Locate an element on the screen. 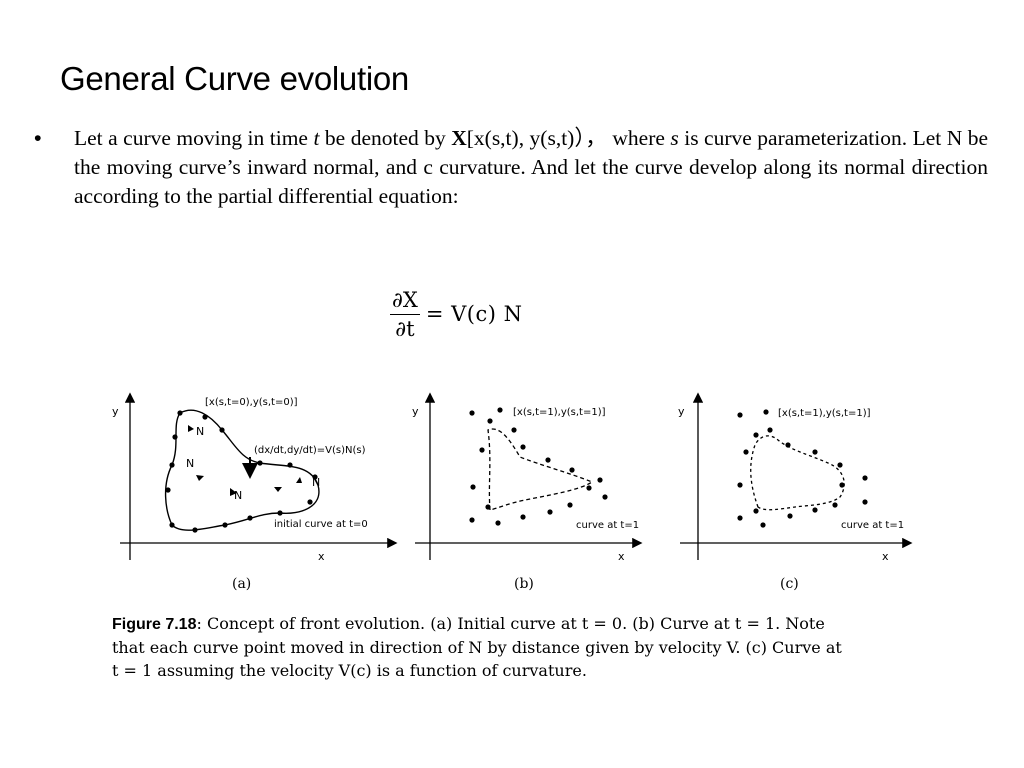  panel-b-y-label: y is located at coordinates (415, 411).